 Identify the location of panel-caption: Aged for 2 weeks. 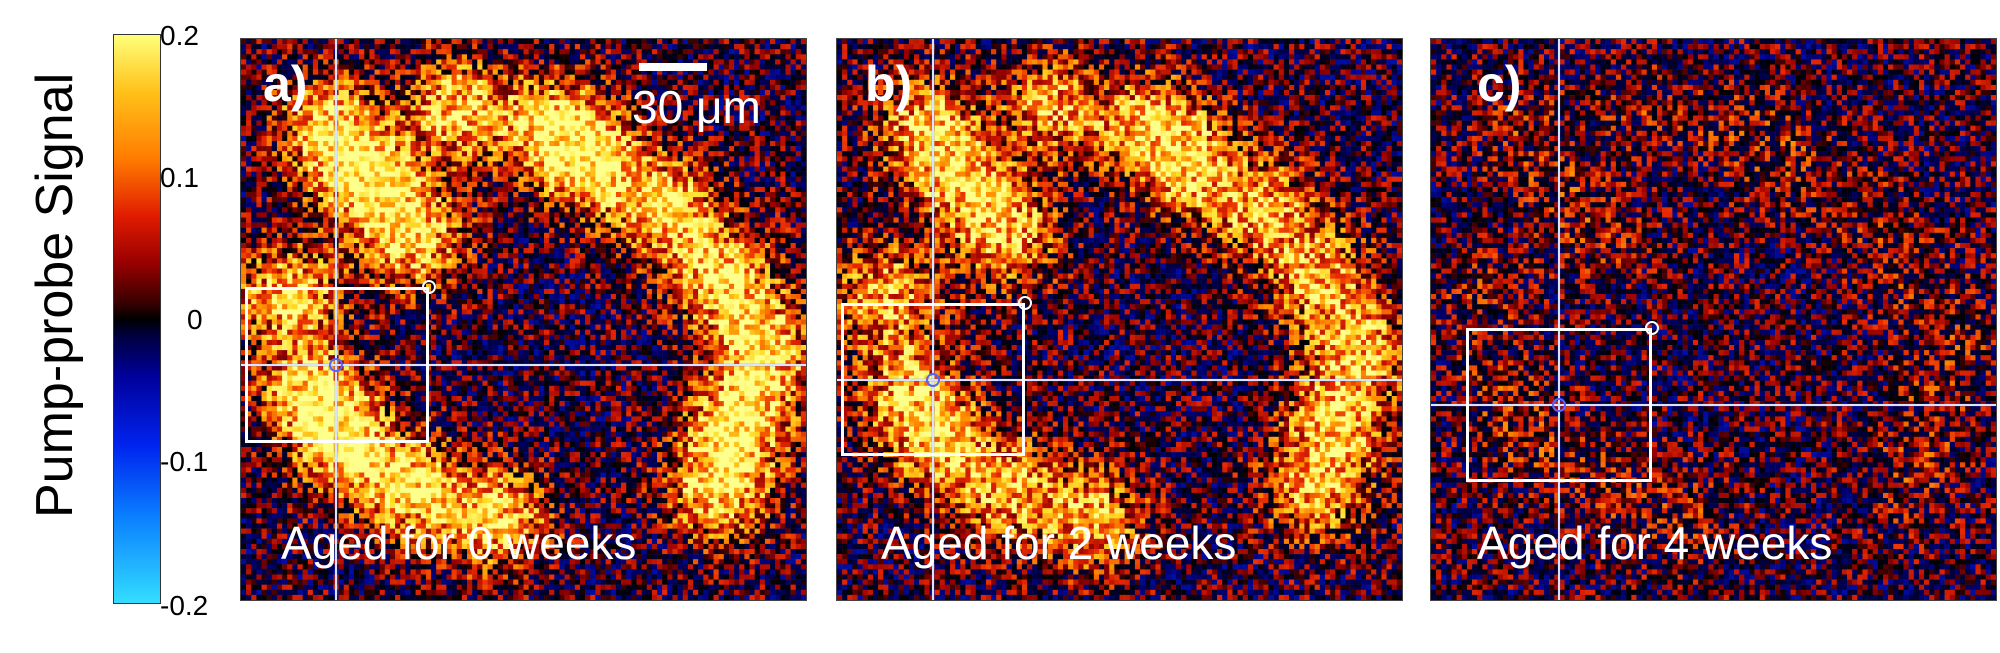
(1058, 543).